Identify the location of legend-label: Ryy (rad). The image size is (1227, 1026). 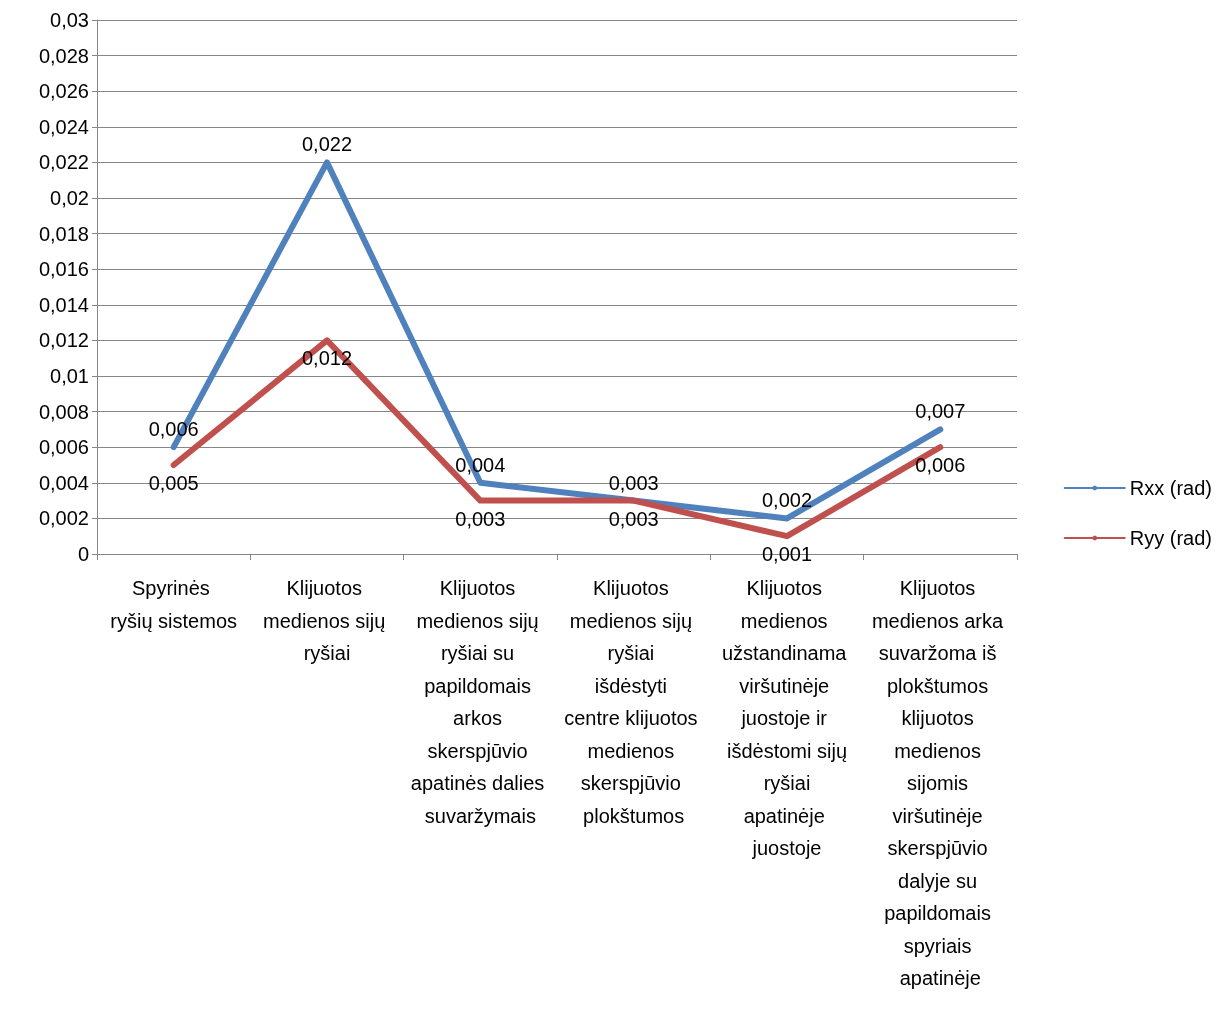
(1171, 538).